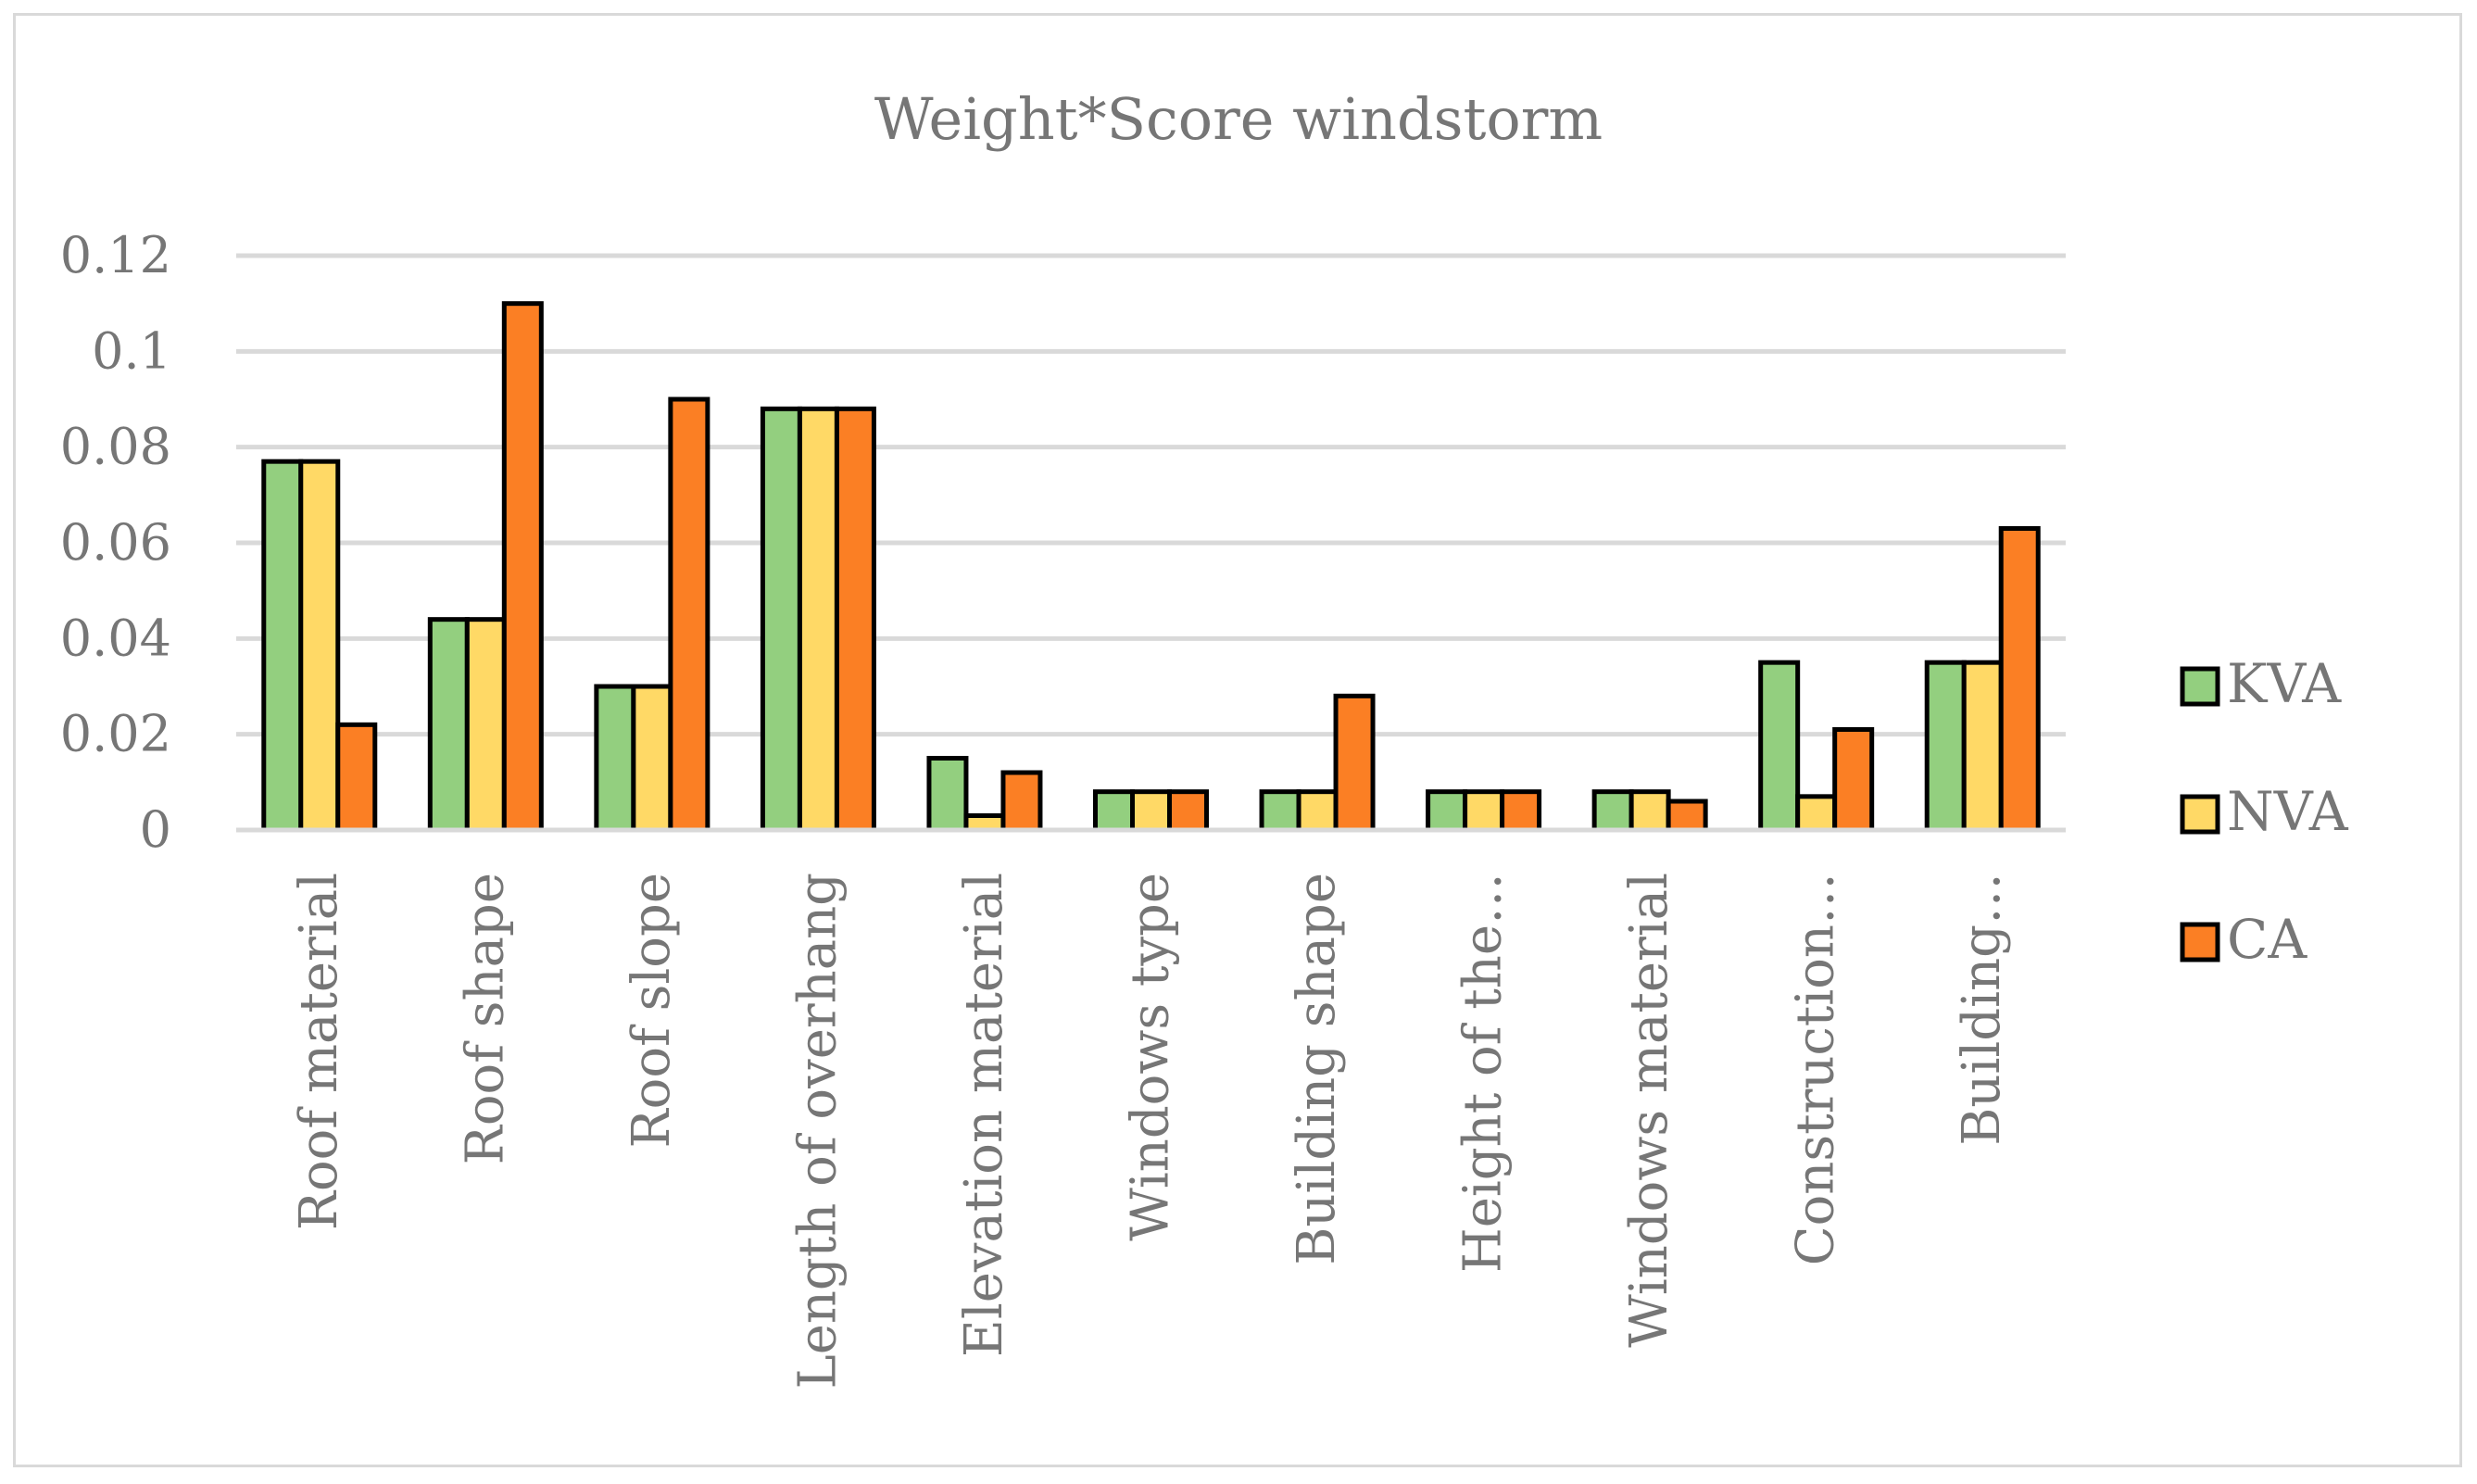  I want to click on x-category-label: Windows type, so click(1151, 1057).